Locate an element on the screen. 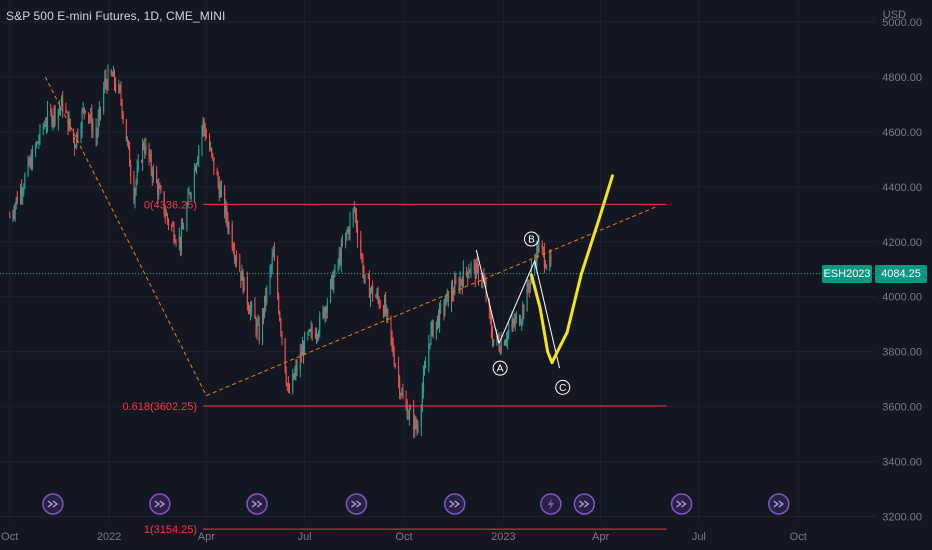 The height and width of the screenshot is (550, 932). price-tick-label: 4200.00 is located at coordinates (902, 243).